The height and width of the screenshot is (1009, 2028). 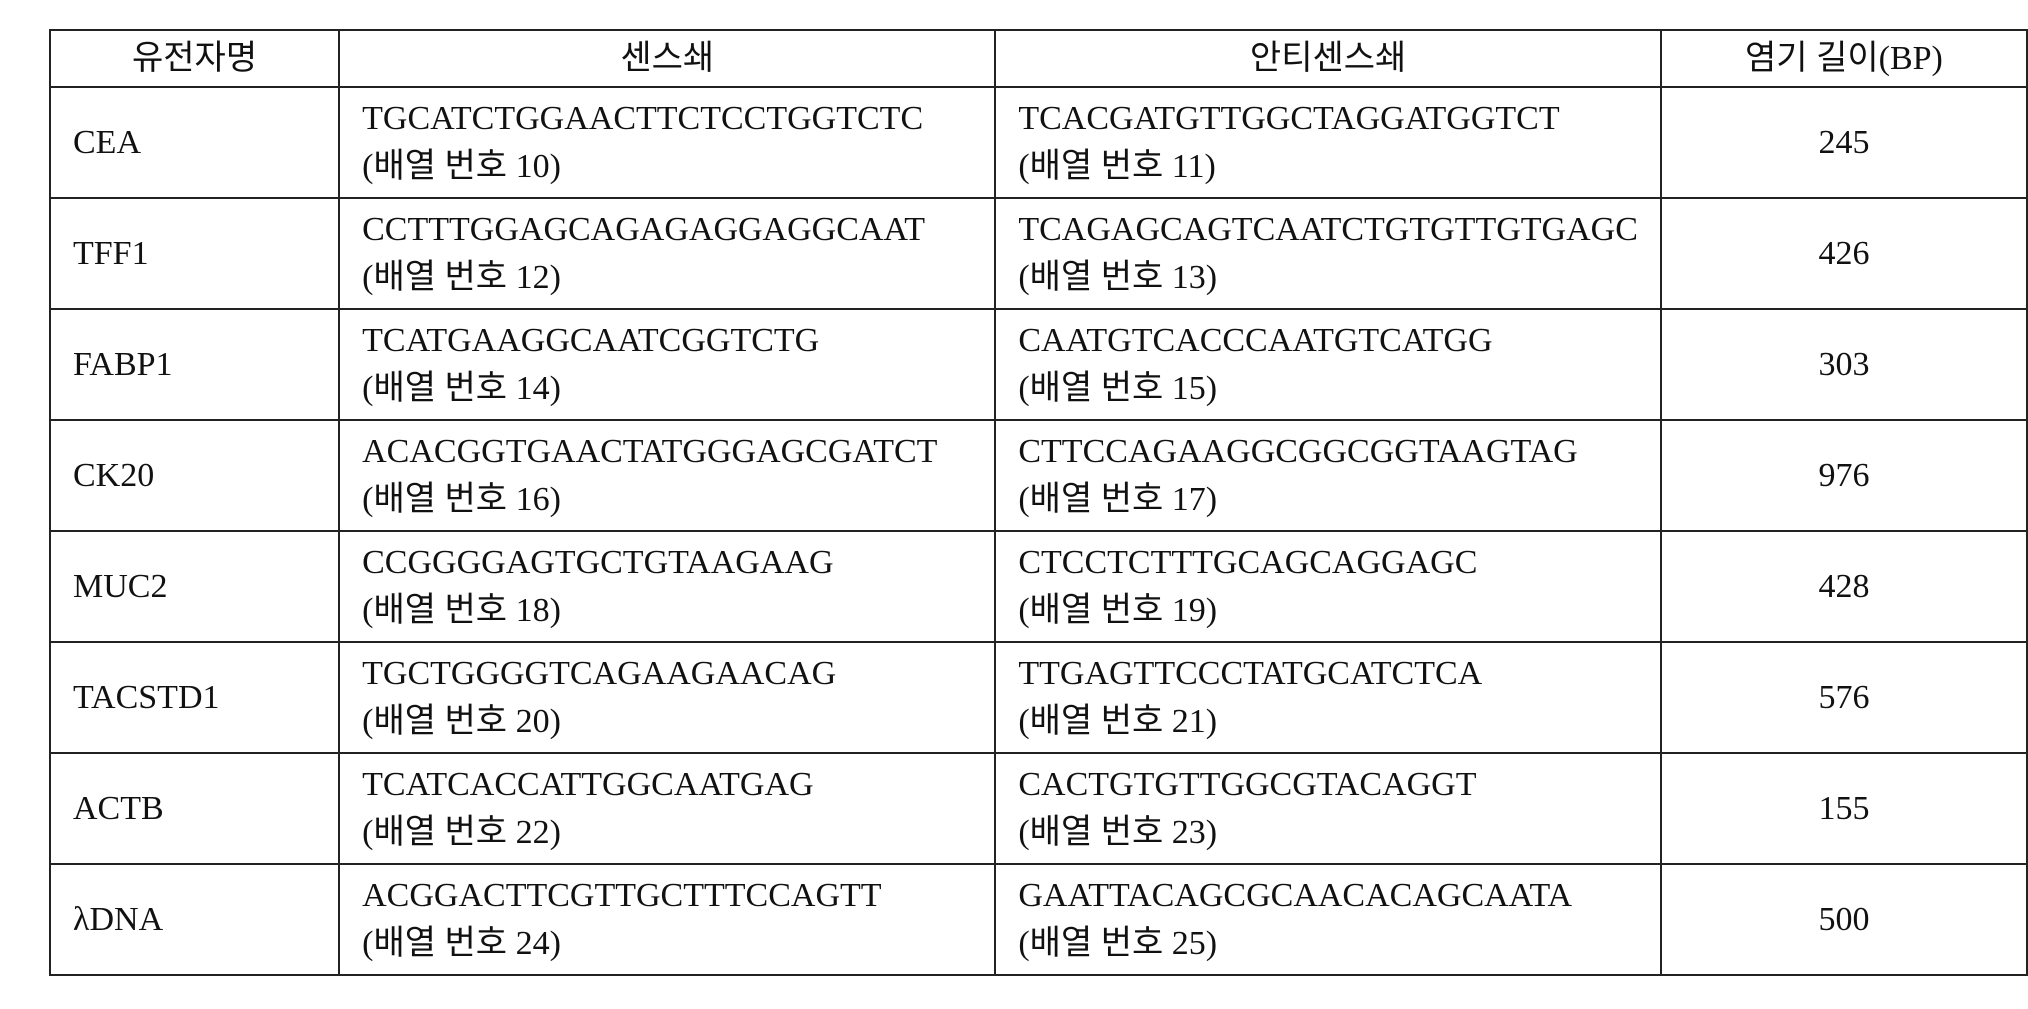 What do you see at coordinates (1328, 896) in the screenshot?
I see `antisense-sequence: GAATTACAGCGCAACACAGCAATA` at bounding box center [1328, 896].